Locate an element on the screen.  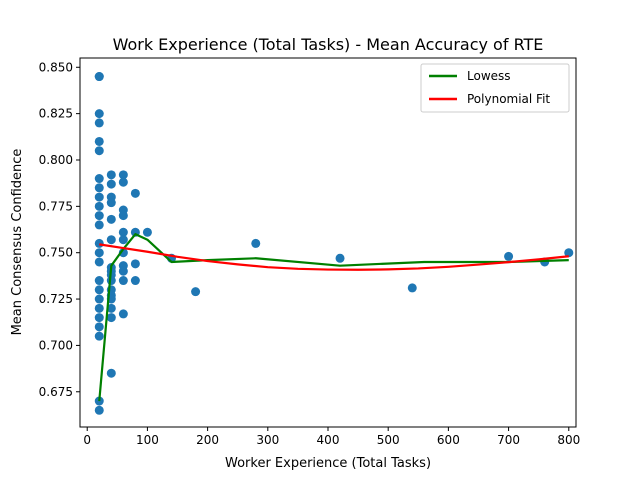
y-tick-label: 0.775 is located at coordinates (56, 206).